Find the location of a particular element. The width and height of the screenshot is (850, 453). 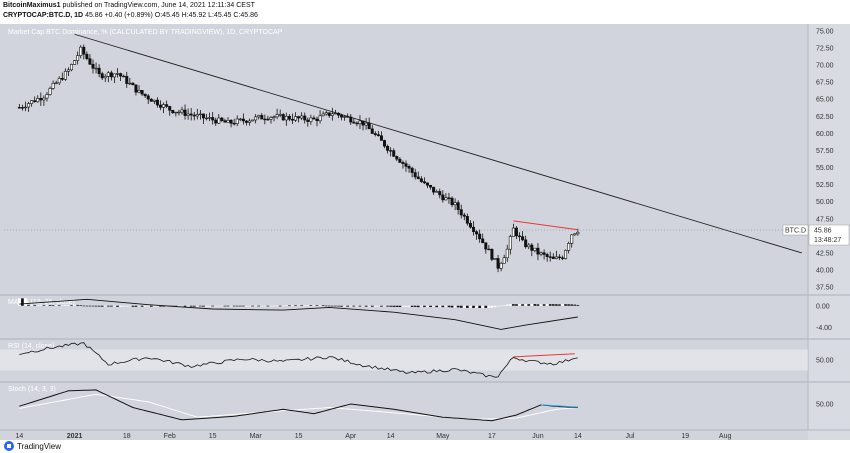

author-name: BitcoinMaximus1 is located at coordinates (32, 5).